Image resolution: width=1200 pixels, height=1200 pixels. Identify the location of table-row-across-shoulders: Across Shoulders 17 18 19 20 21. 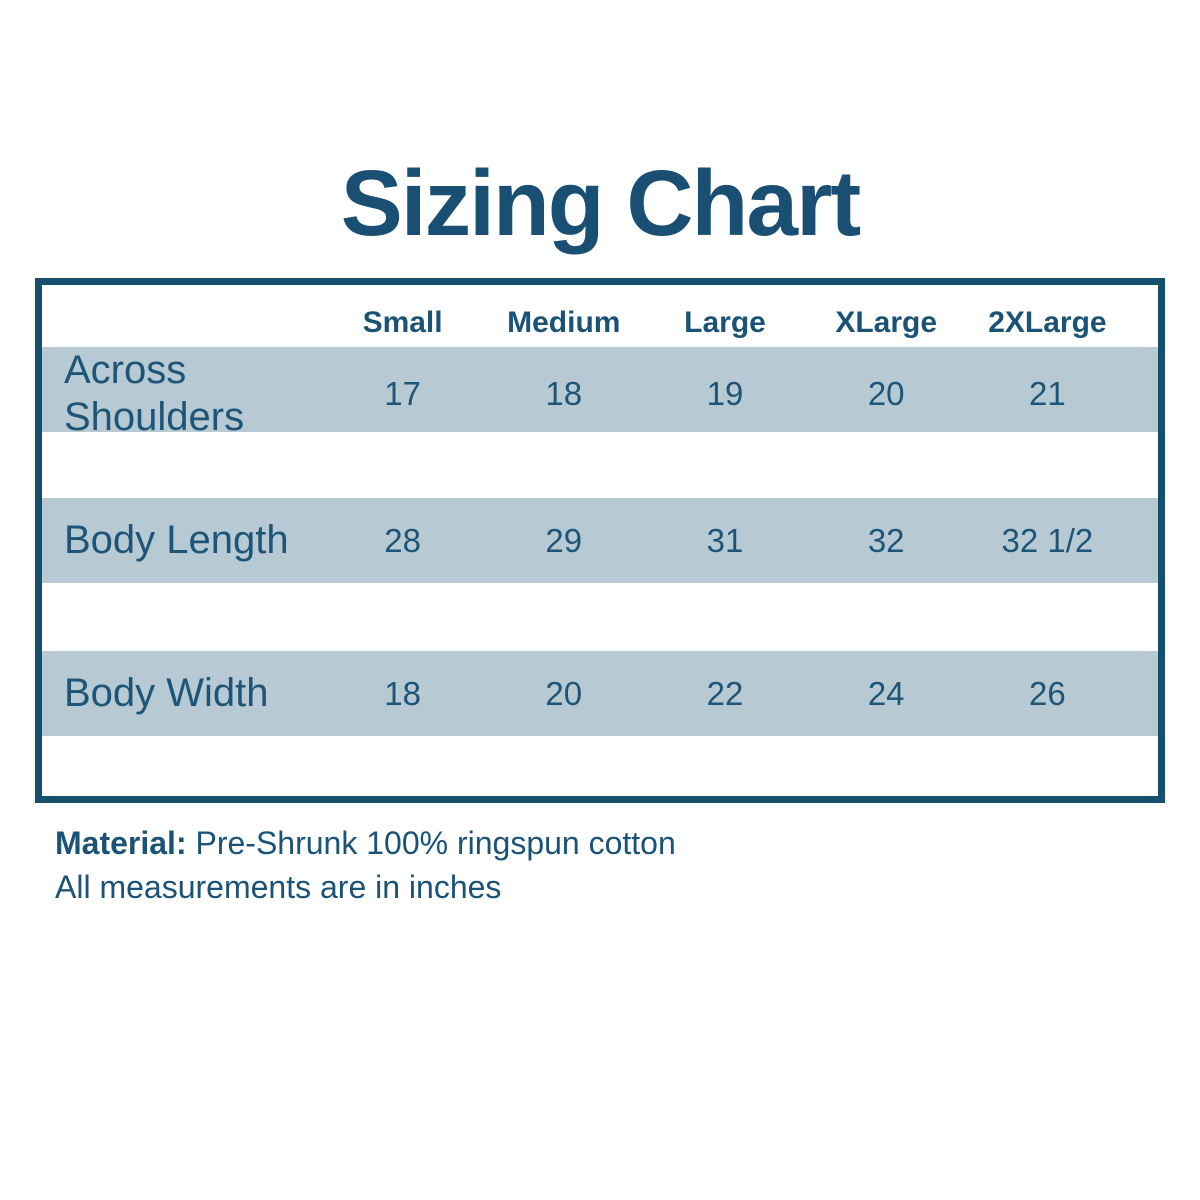
(600, 393).